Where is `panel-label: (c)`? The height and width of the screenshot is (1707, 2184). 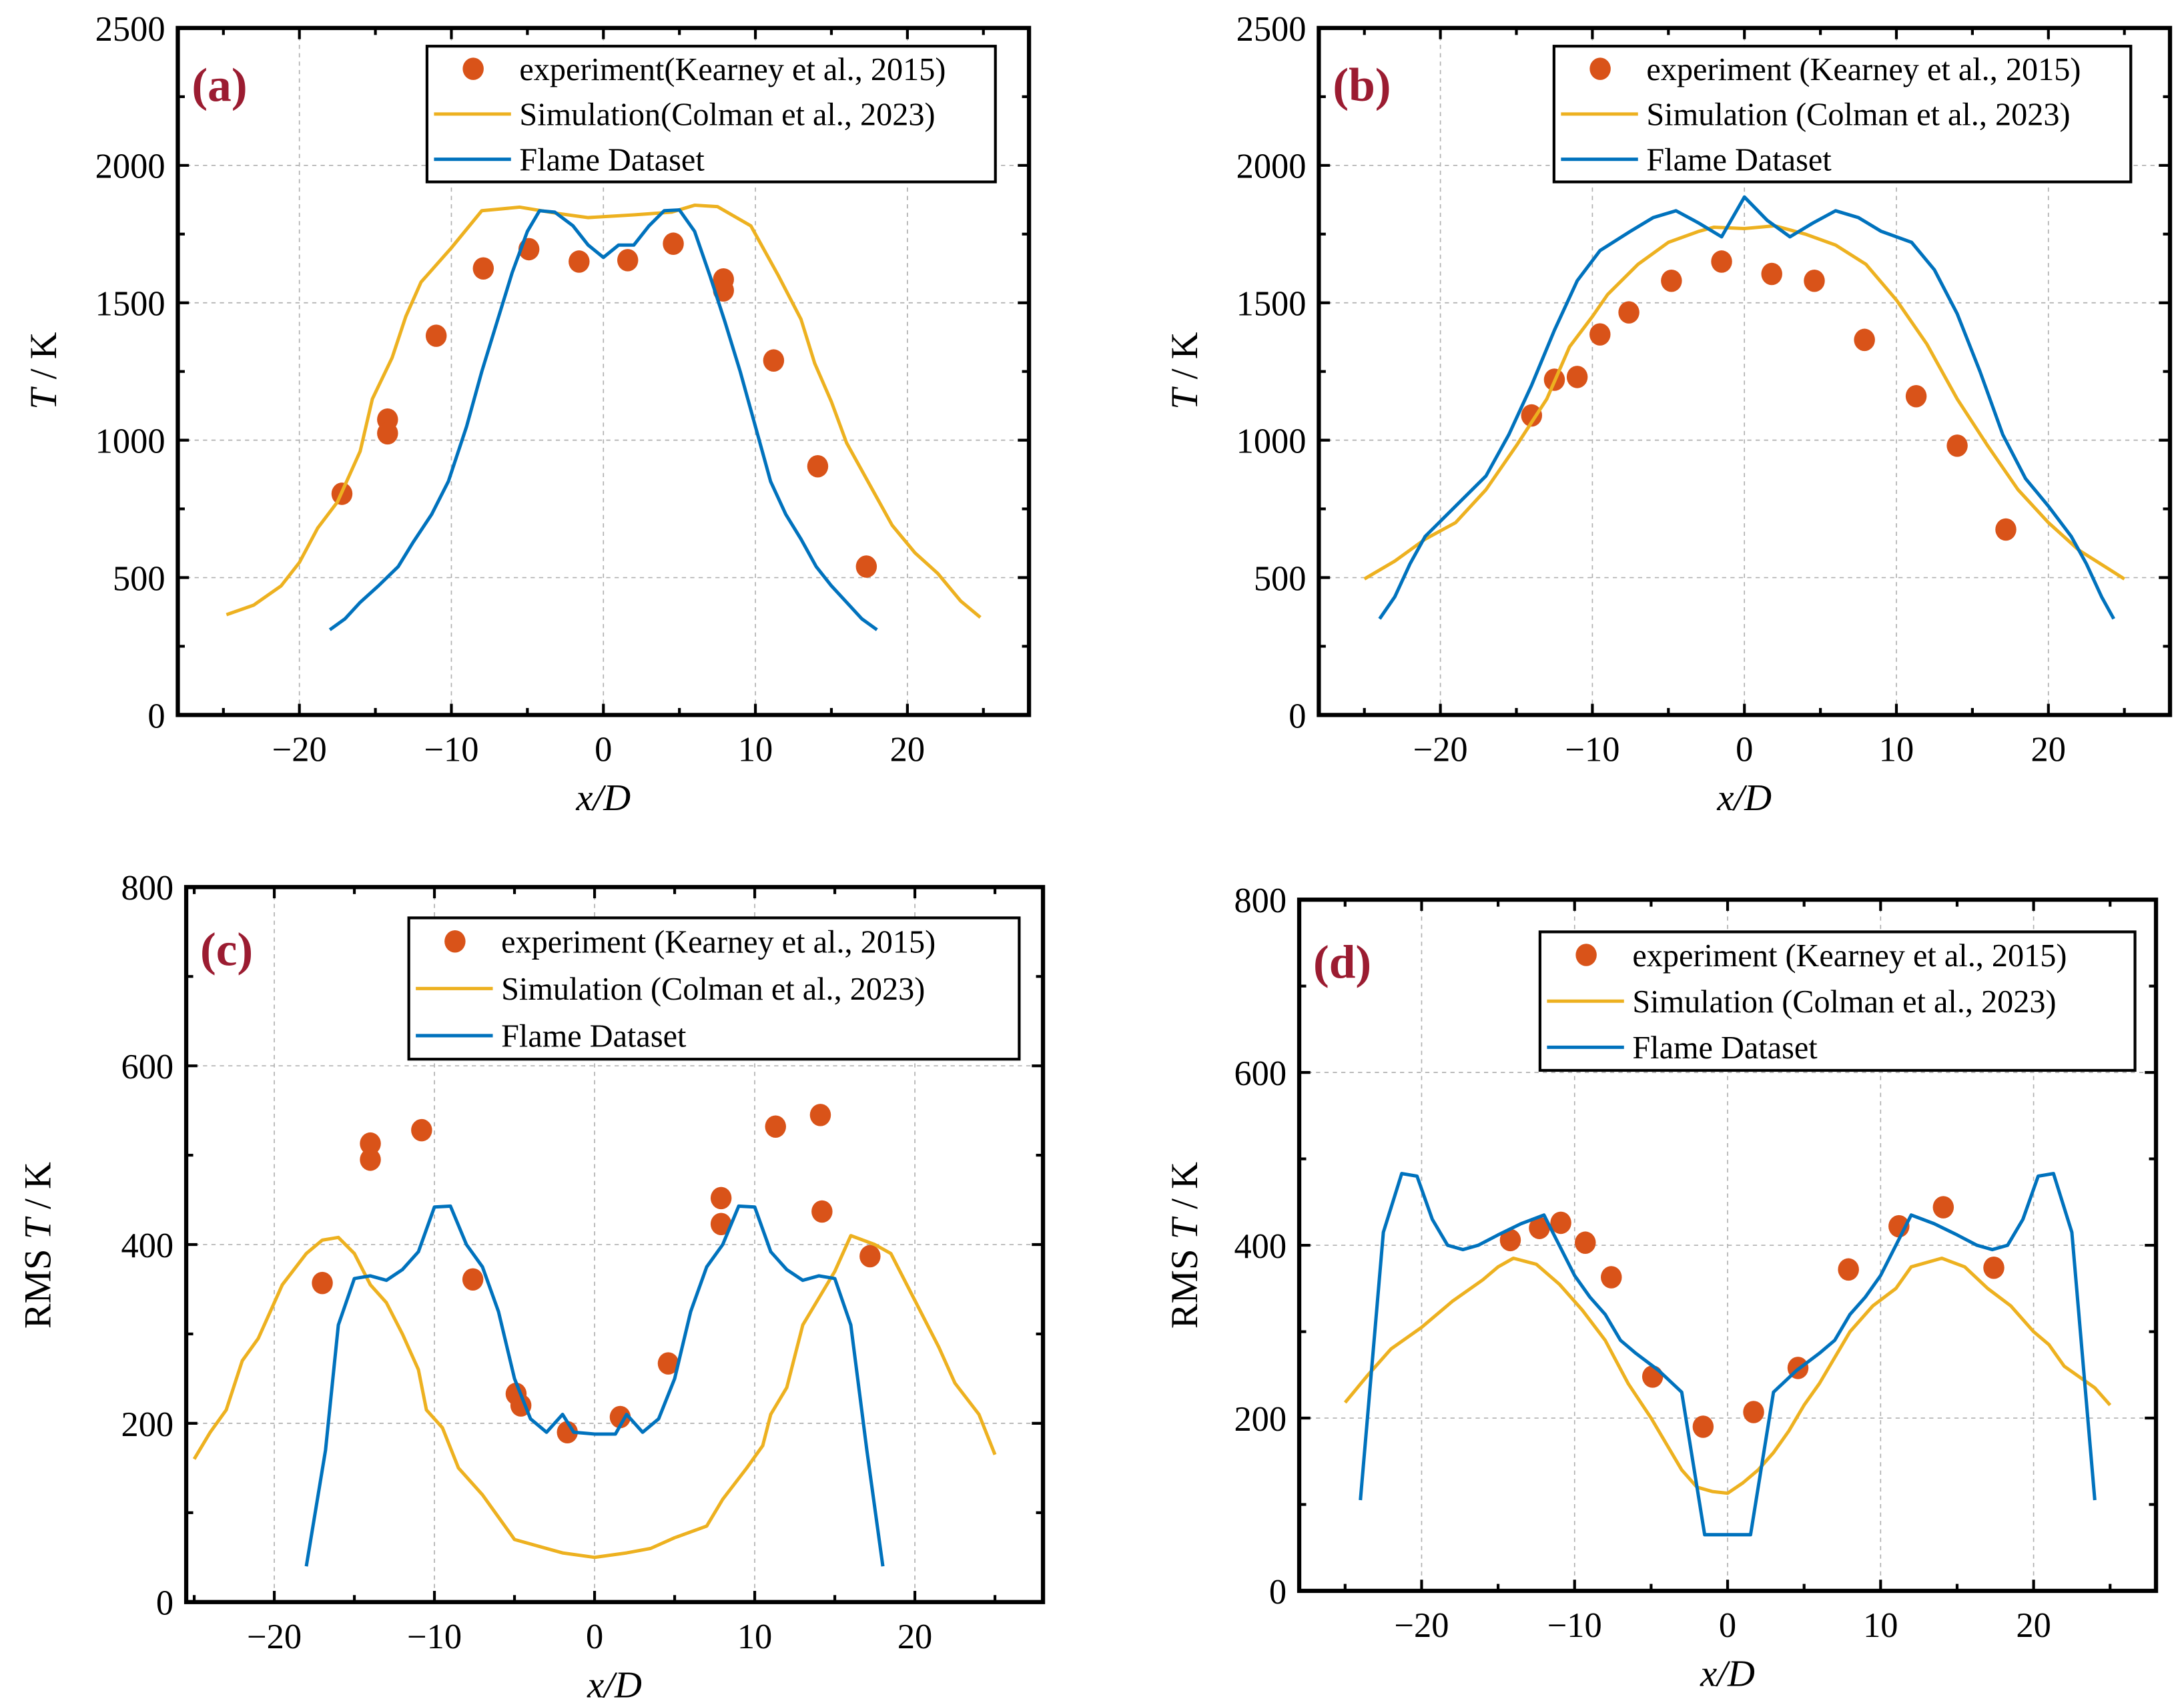
panel-label: (c) is located at coordinates (226, 950).